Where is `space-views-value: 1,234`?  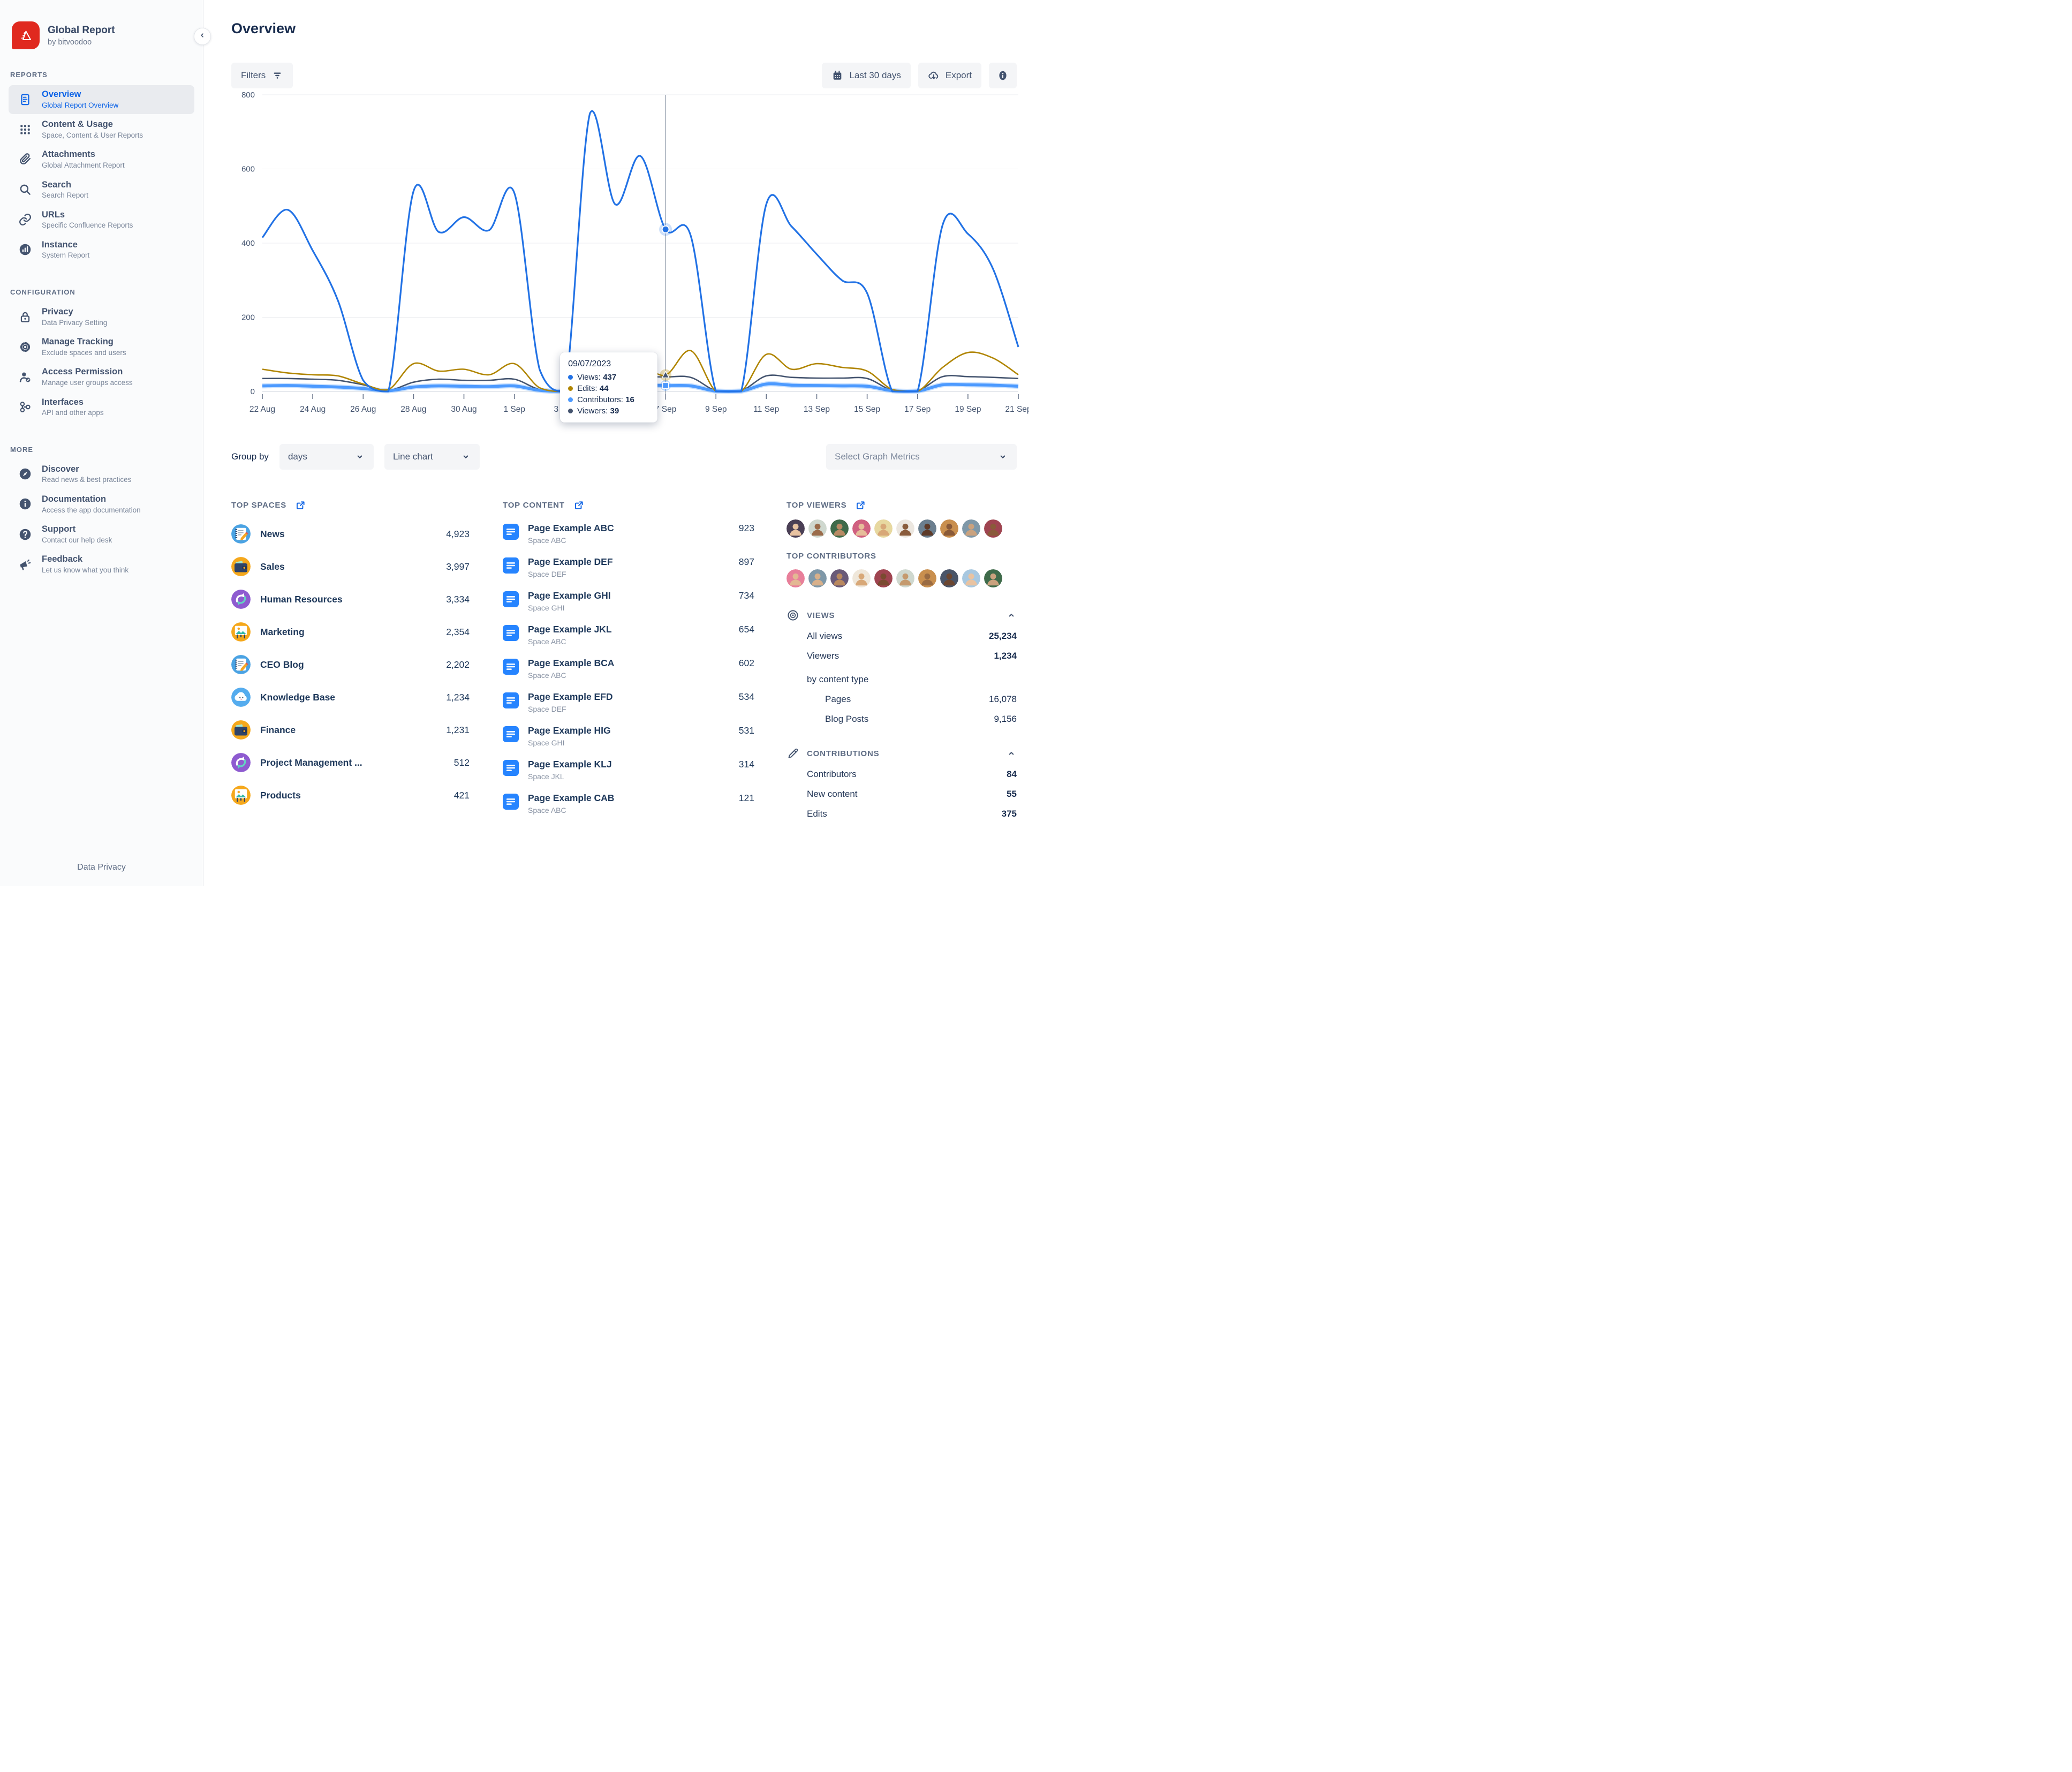
space-views-value: 1,234 is located at coordinates (458, 697).